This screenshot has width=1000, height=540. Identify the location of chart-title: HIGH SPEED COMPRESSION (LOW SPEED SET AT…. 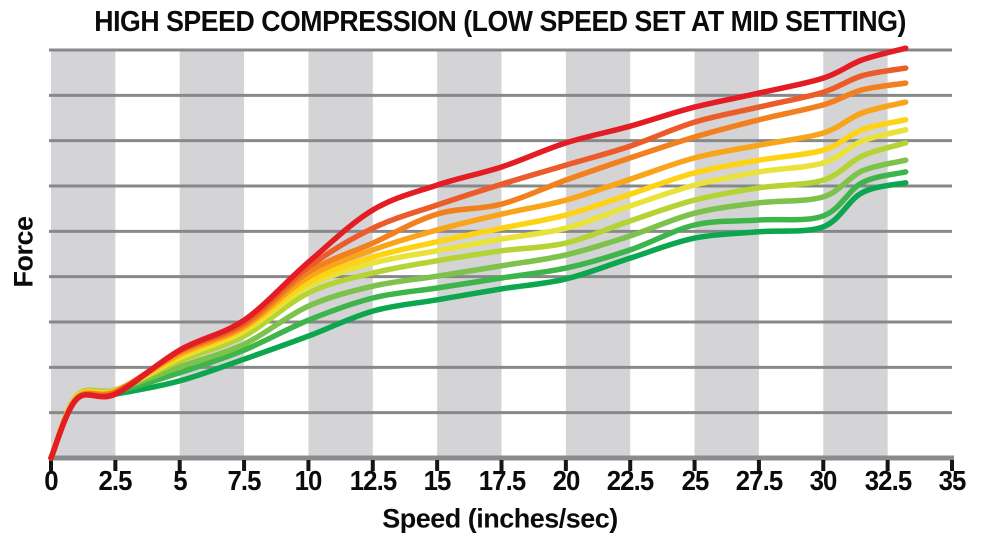
(500, 22).